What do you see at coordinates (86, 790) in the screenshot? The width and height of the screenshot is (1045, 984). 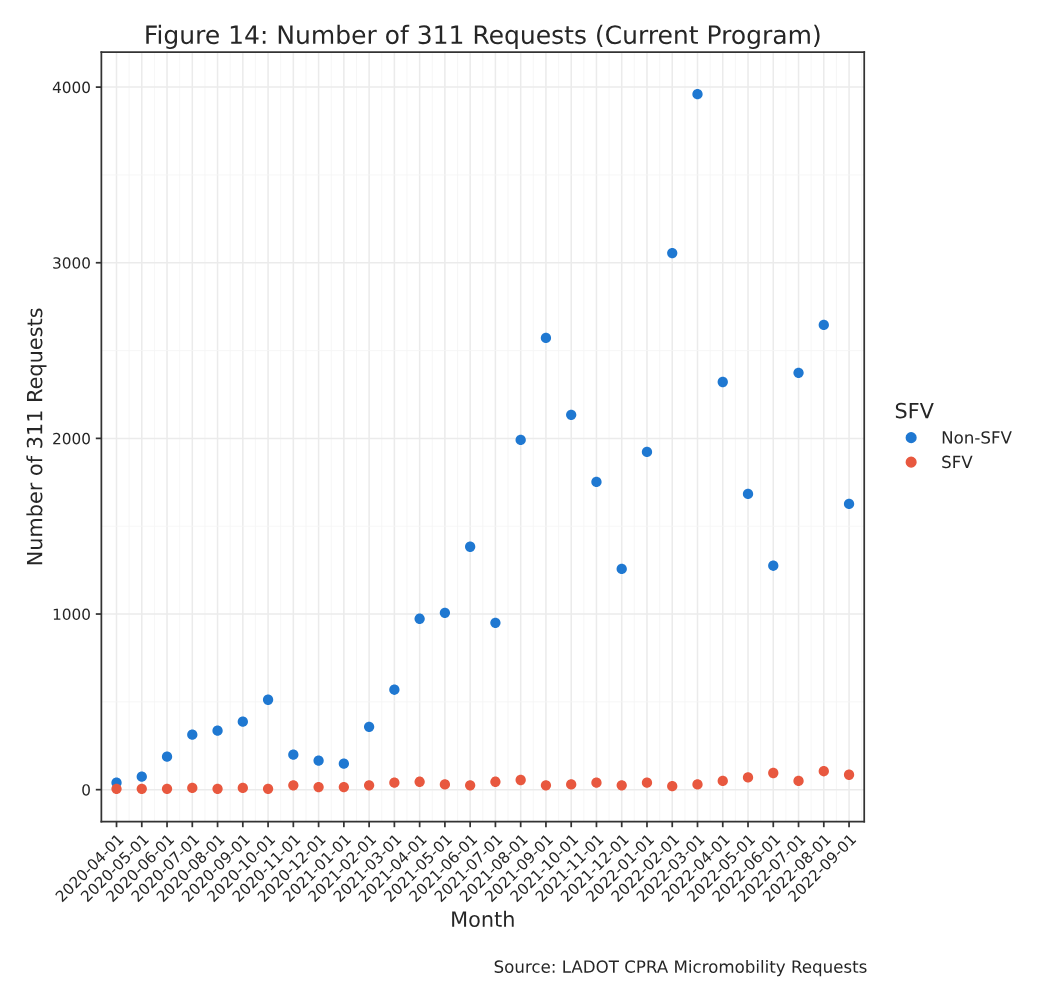 I see `y-tick-label: 0` at bounding box center [86, 790].